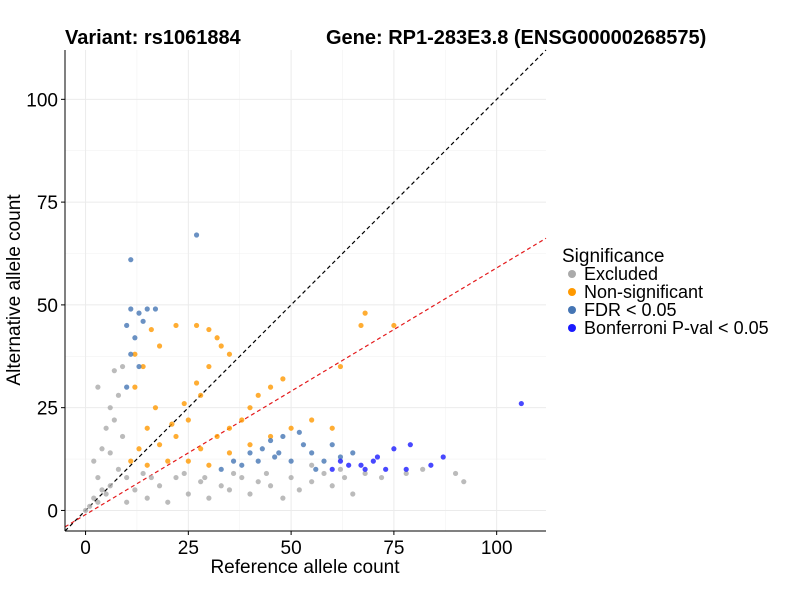 This screenshot has height=600, width=800. What do you see at coordinates (42, 100) in the screenshot?
I see `y-tick-label: 100` at bounding box center [42, 100].